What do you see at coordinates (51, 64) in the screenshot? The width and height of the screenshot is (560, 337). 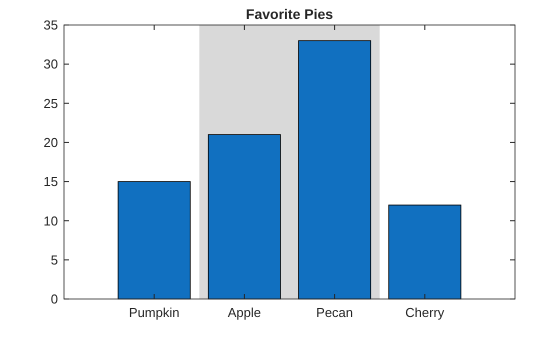 I see `y-tick-label: 30` at bounding box center [51, 64].